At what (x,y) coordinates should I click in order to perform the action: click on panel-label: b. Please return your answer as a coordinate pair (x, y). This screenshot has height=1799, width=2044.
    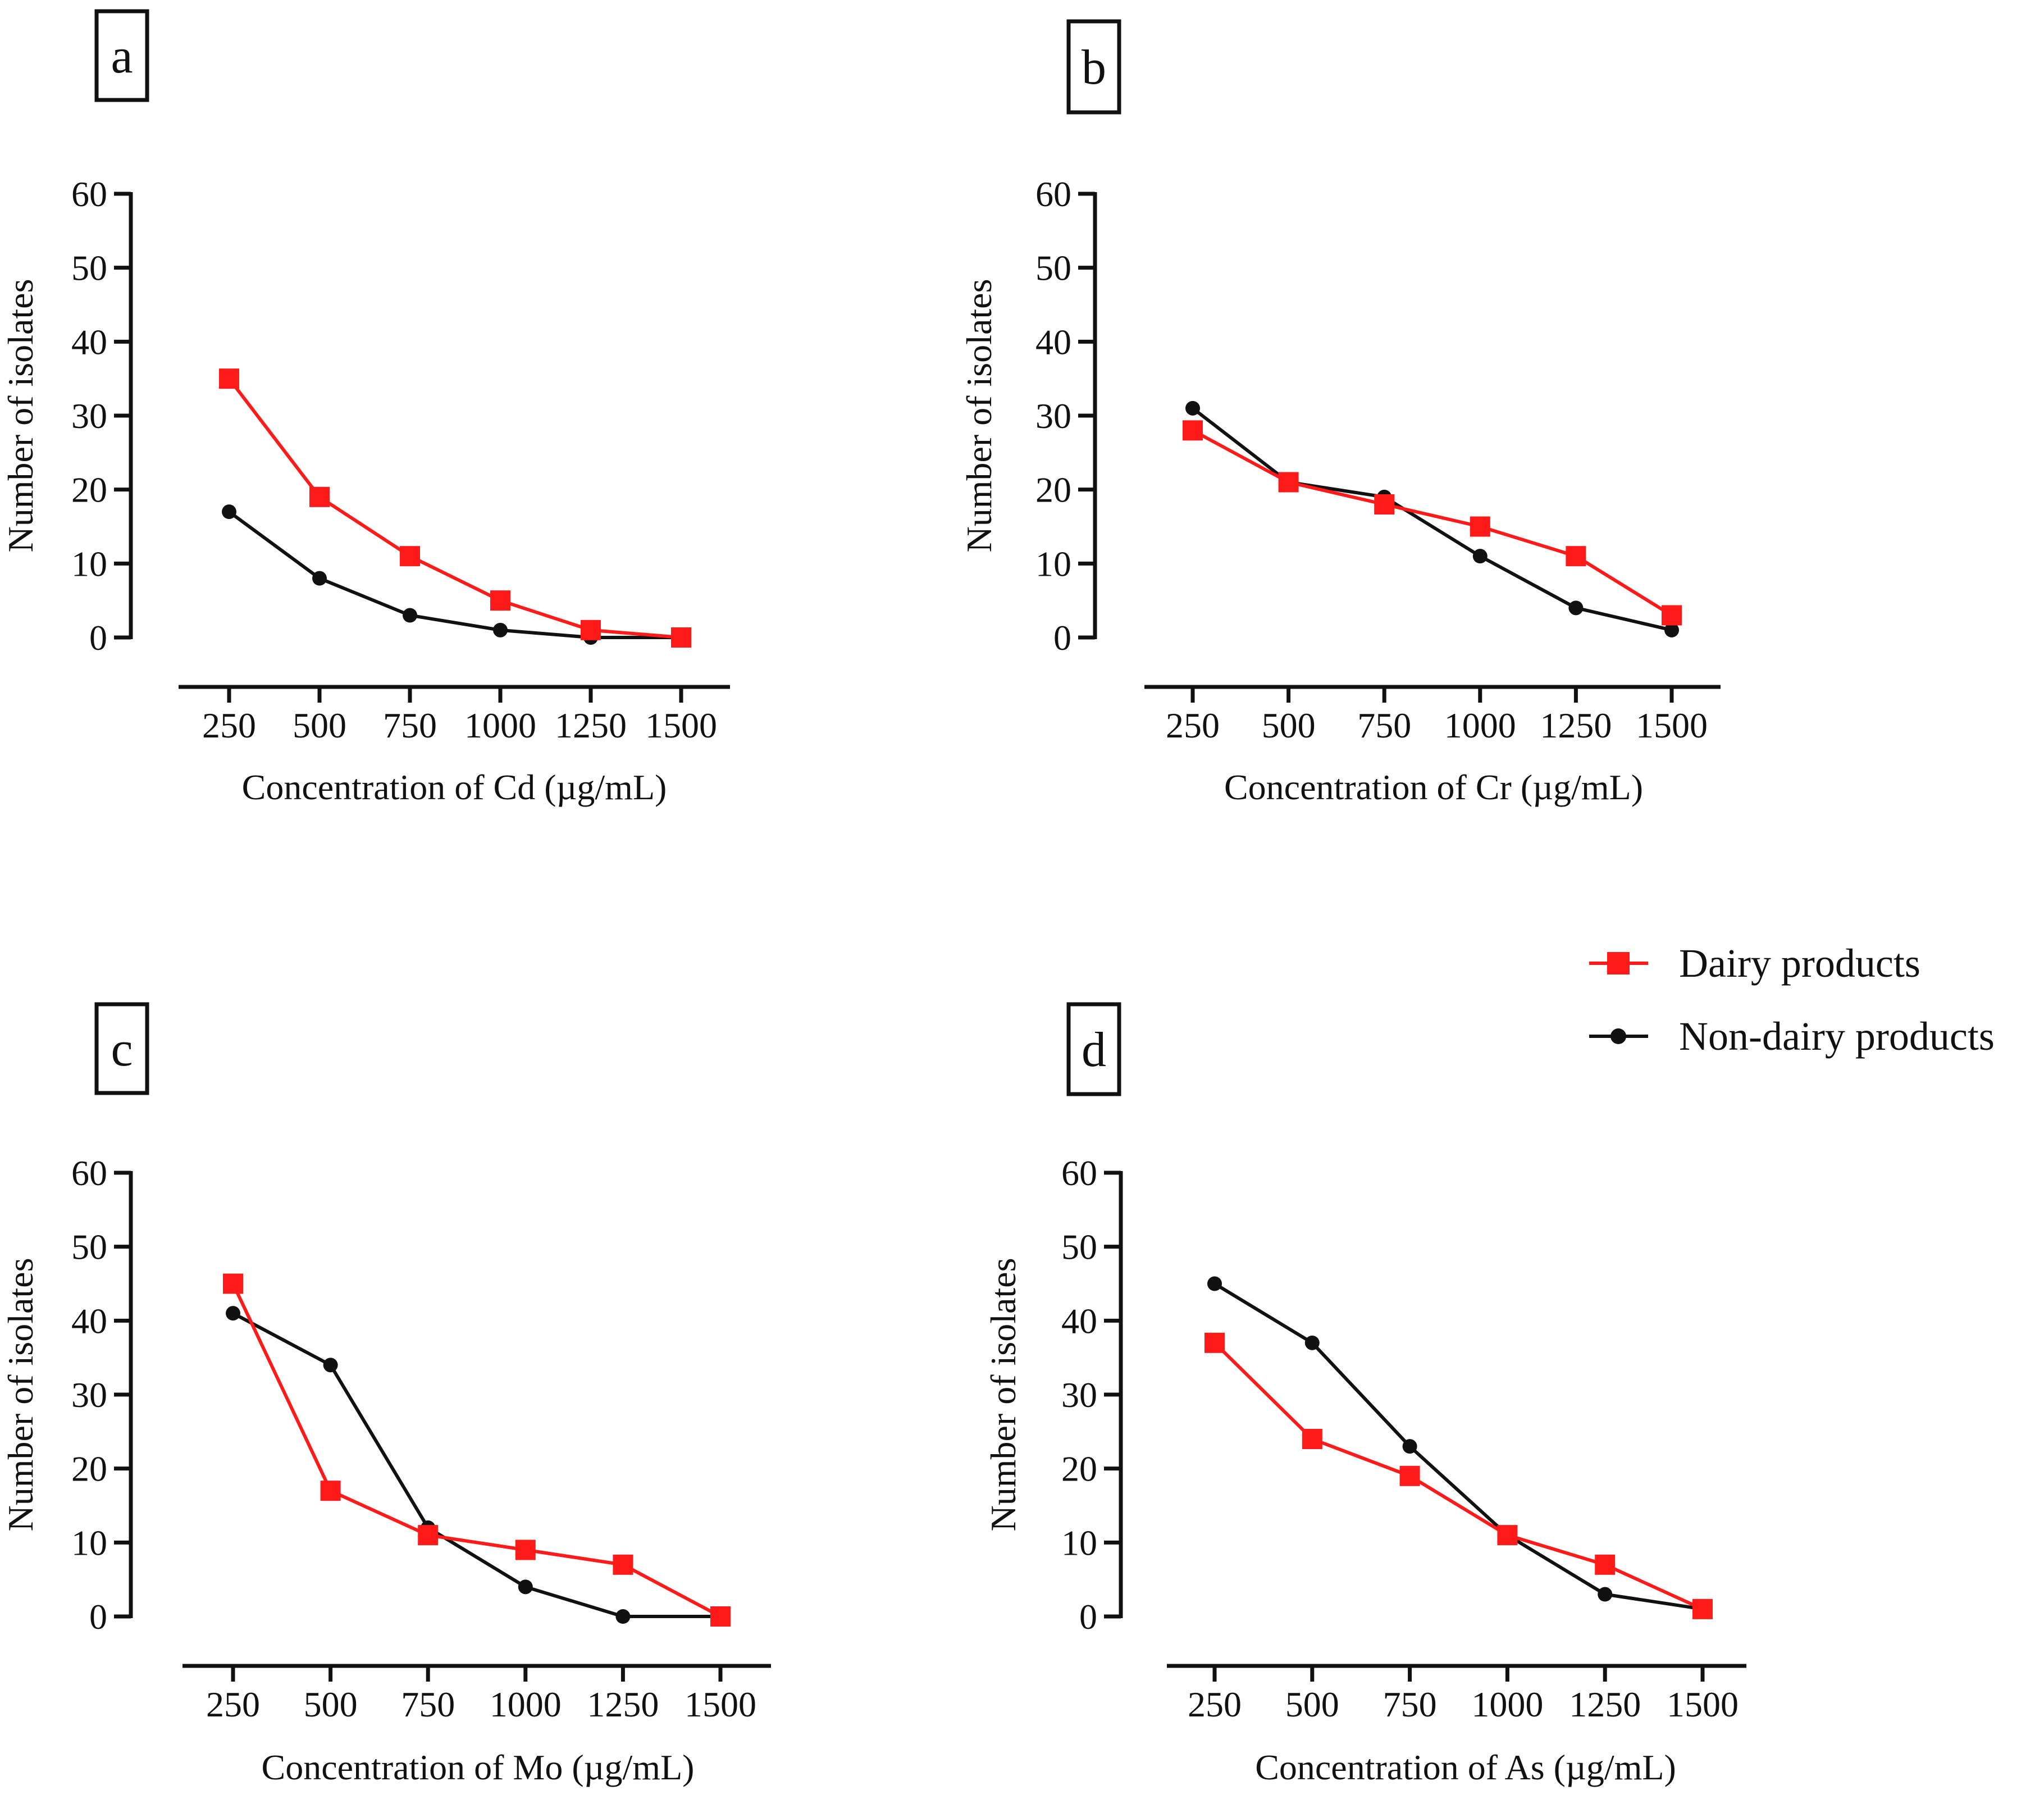
    Looking at the image, I should click on (1094, 67).